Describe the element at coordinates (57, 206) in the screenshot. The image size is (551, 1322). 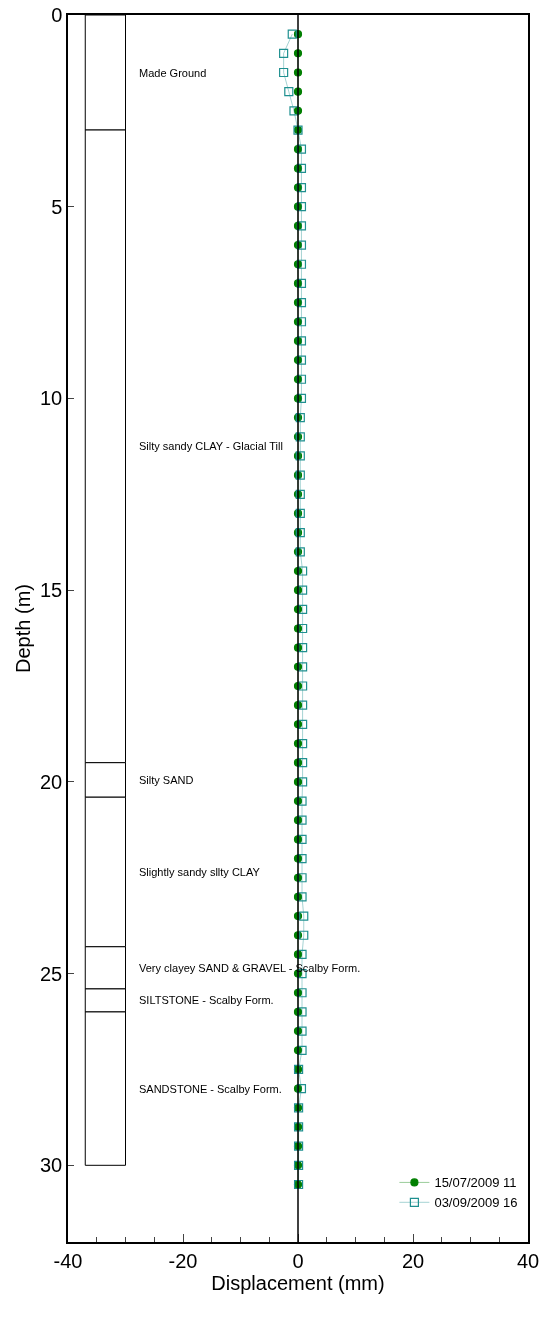
I see `y-tick-label: 5` at that location.